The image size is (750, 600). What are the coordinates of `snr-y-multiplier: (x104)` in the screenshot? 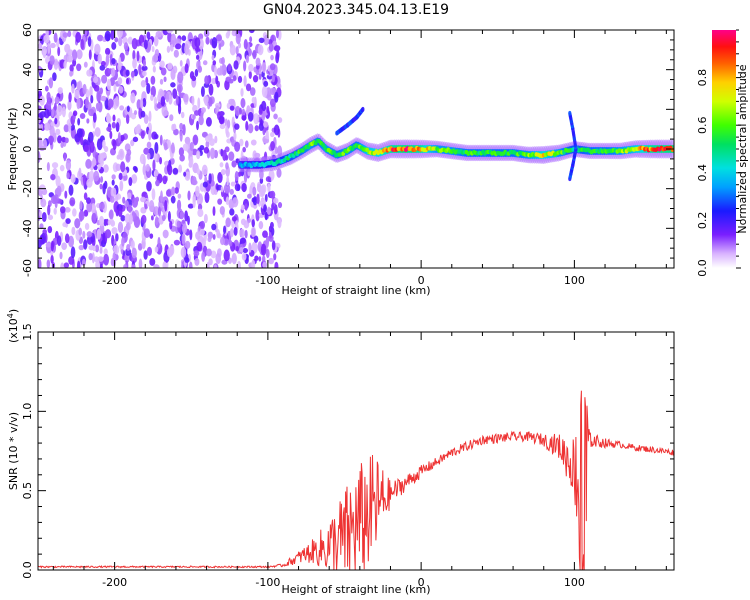 It's located at (13, 326).